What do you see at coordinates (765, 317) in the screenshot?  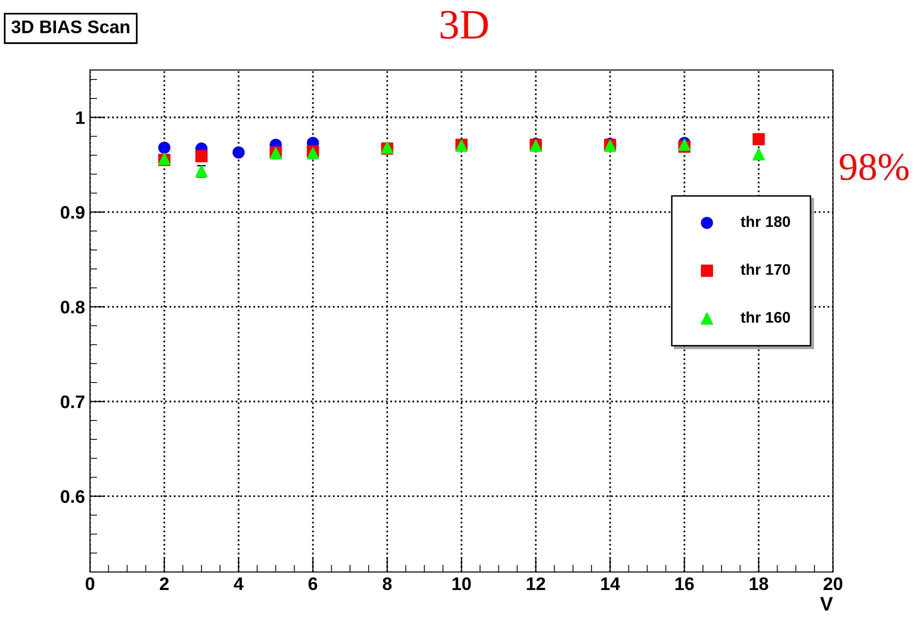 I see `legend-label: thr 160` at bounding box center [765, 317].